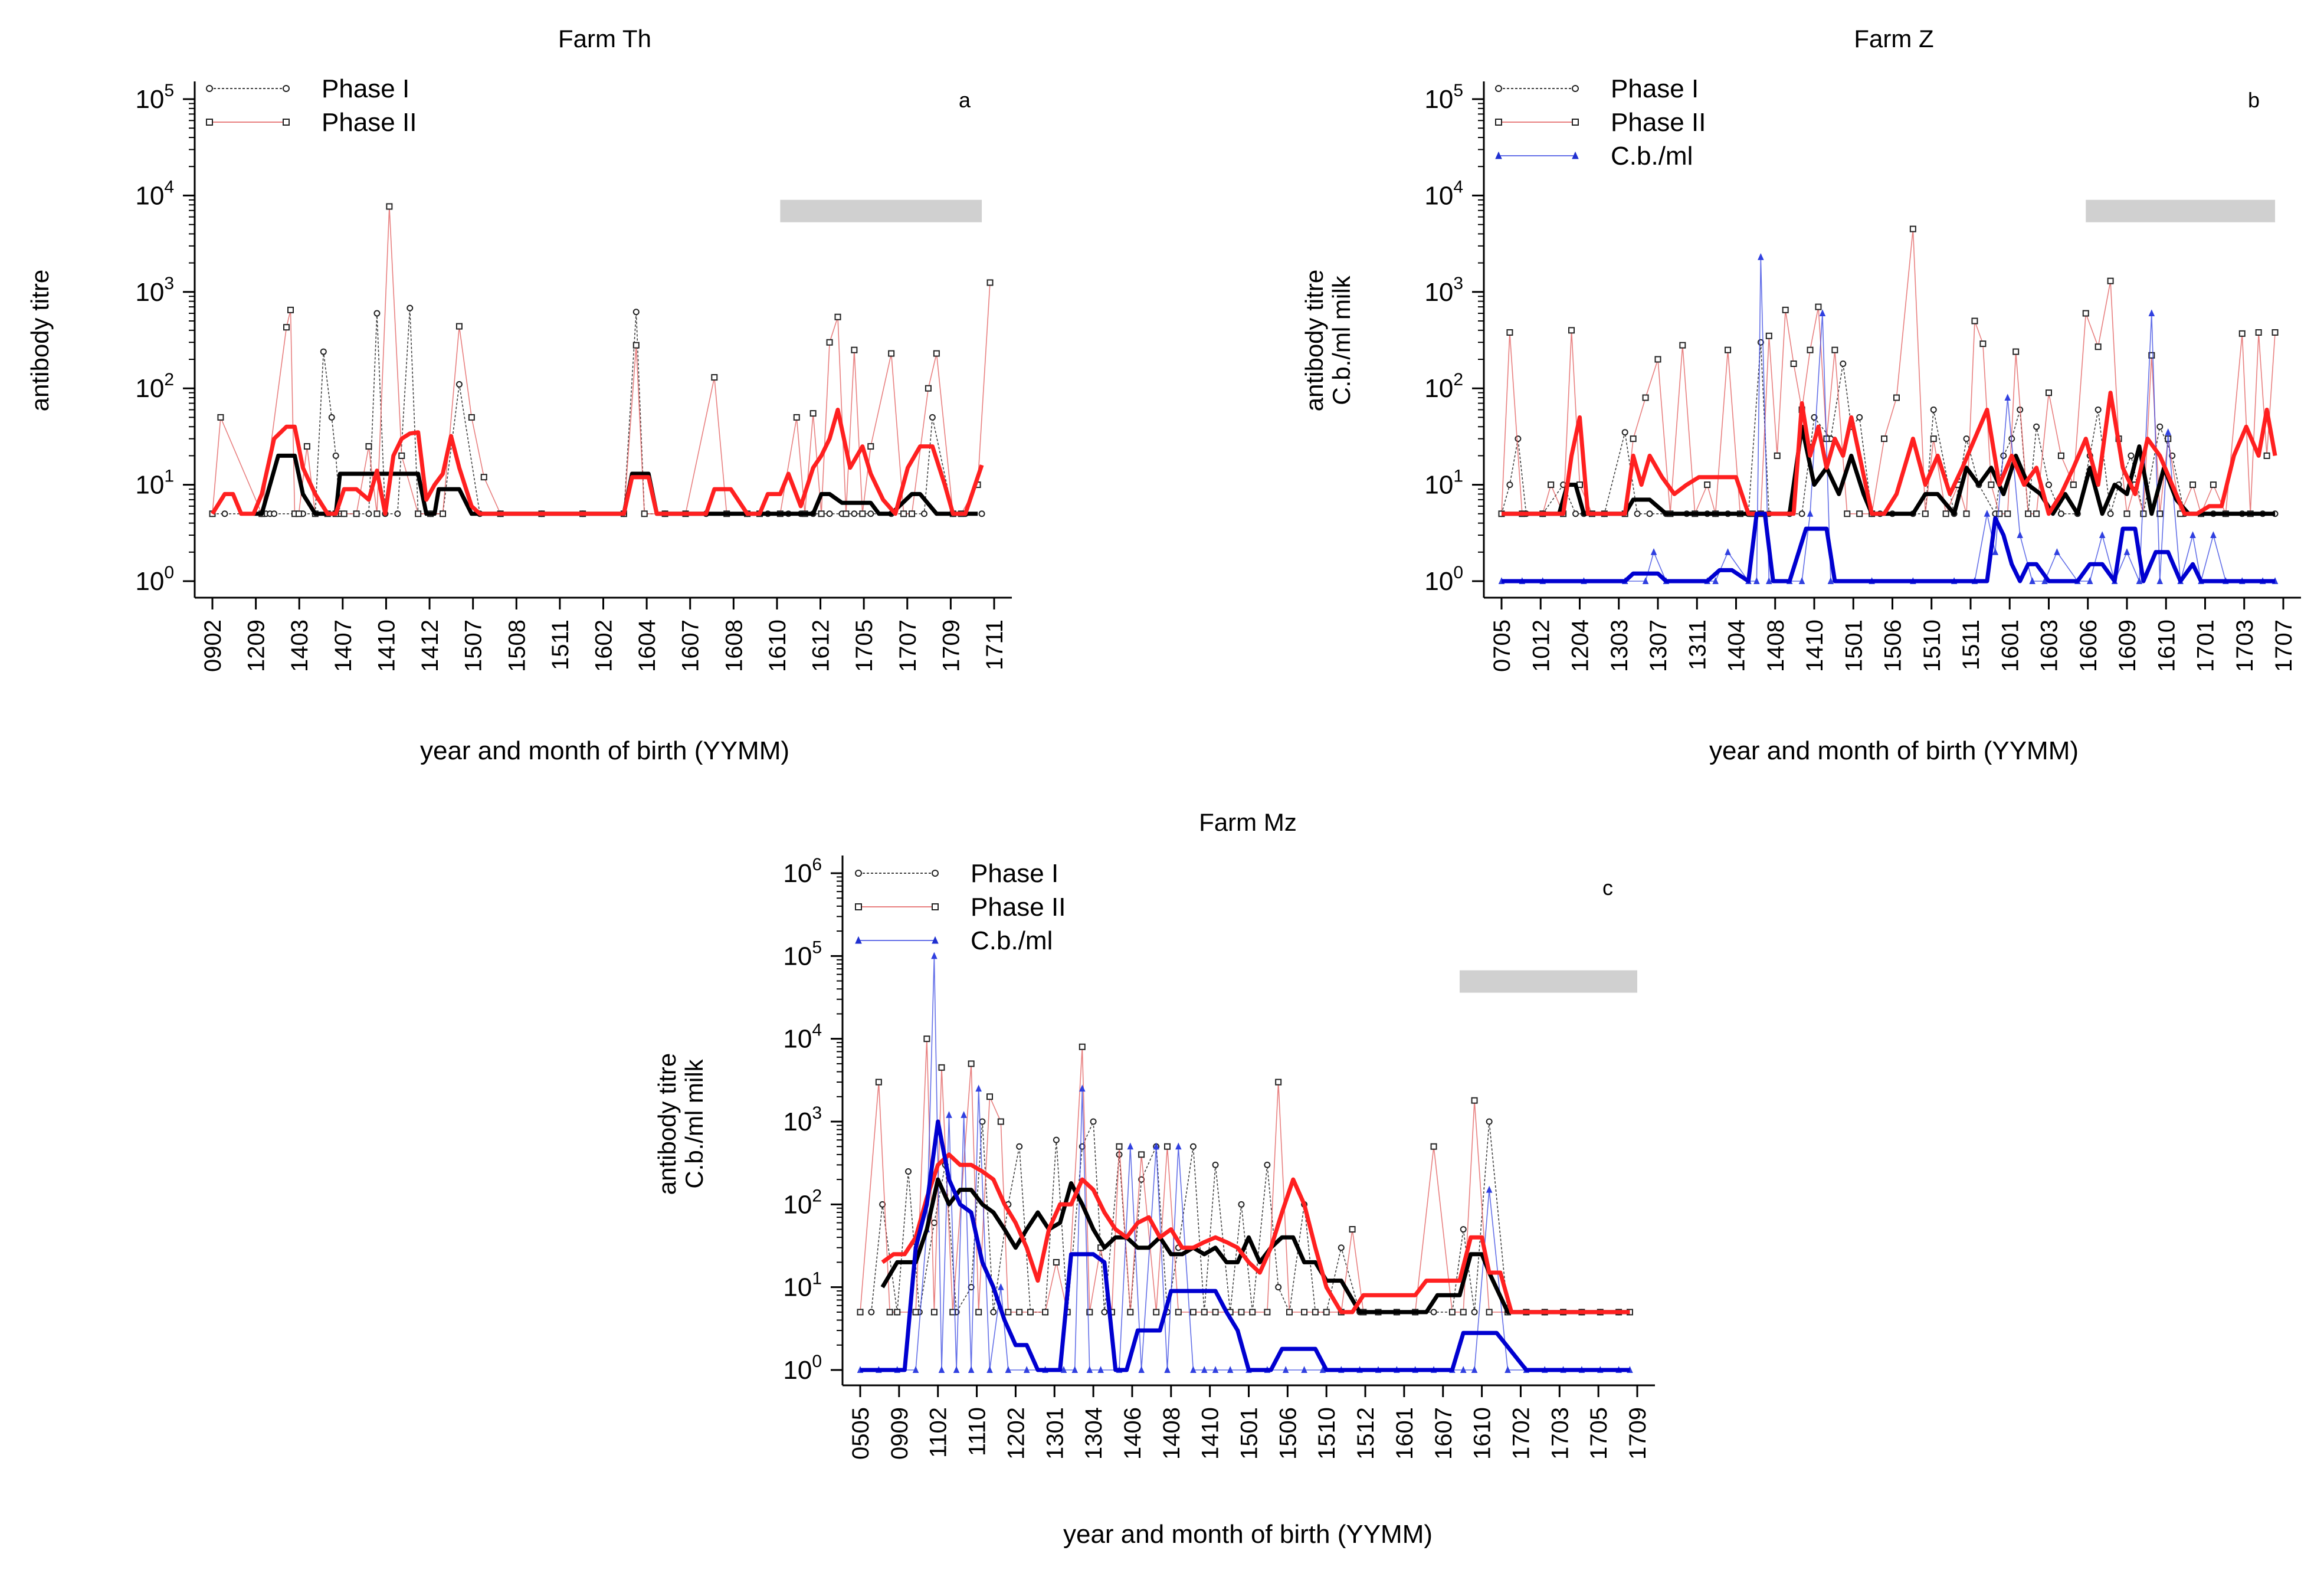 This screenshot has width=2324, height=1570. I want to click on series-phase-ii-raw, so click(601, 360).